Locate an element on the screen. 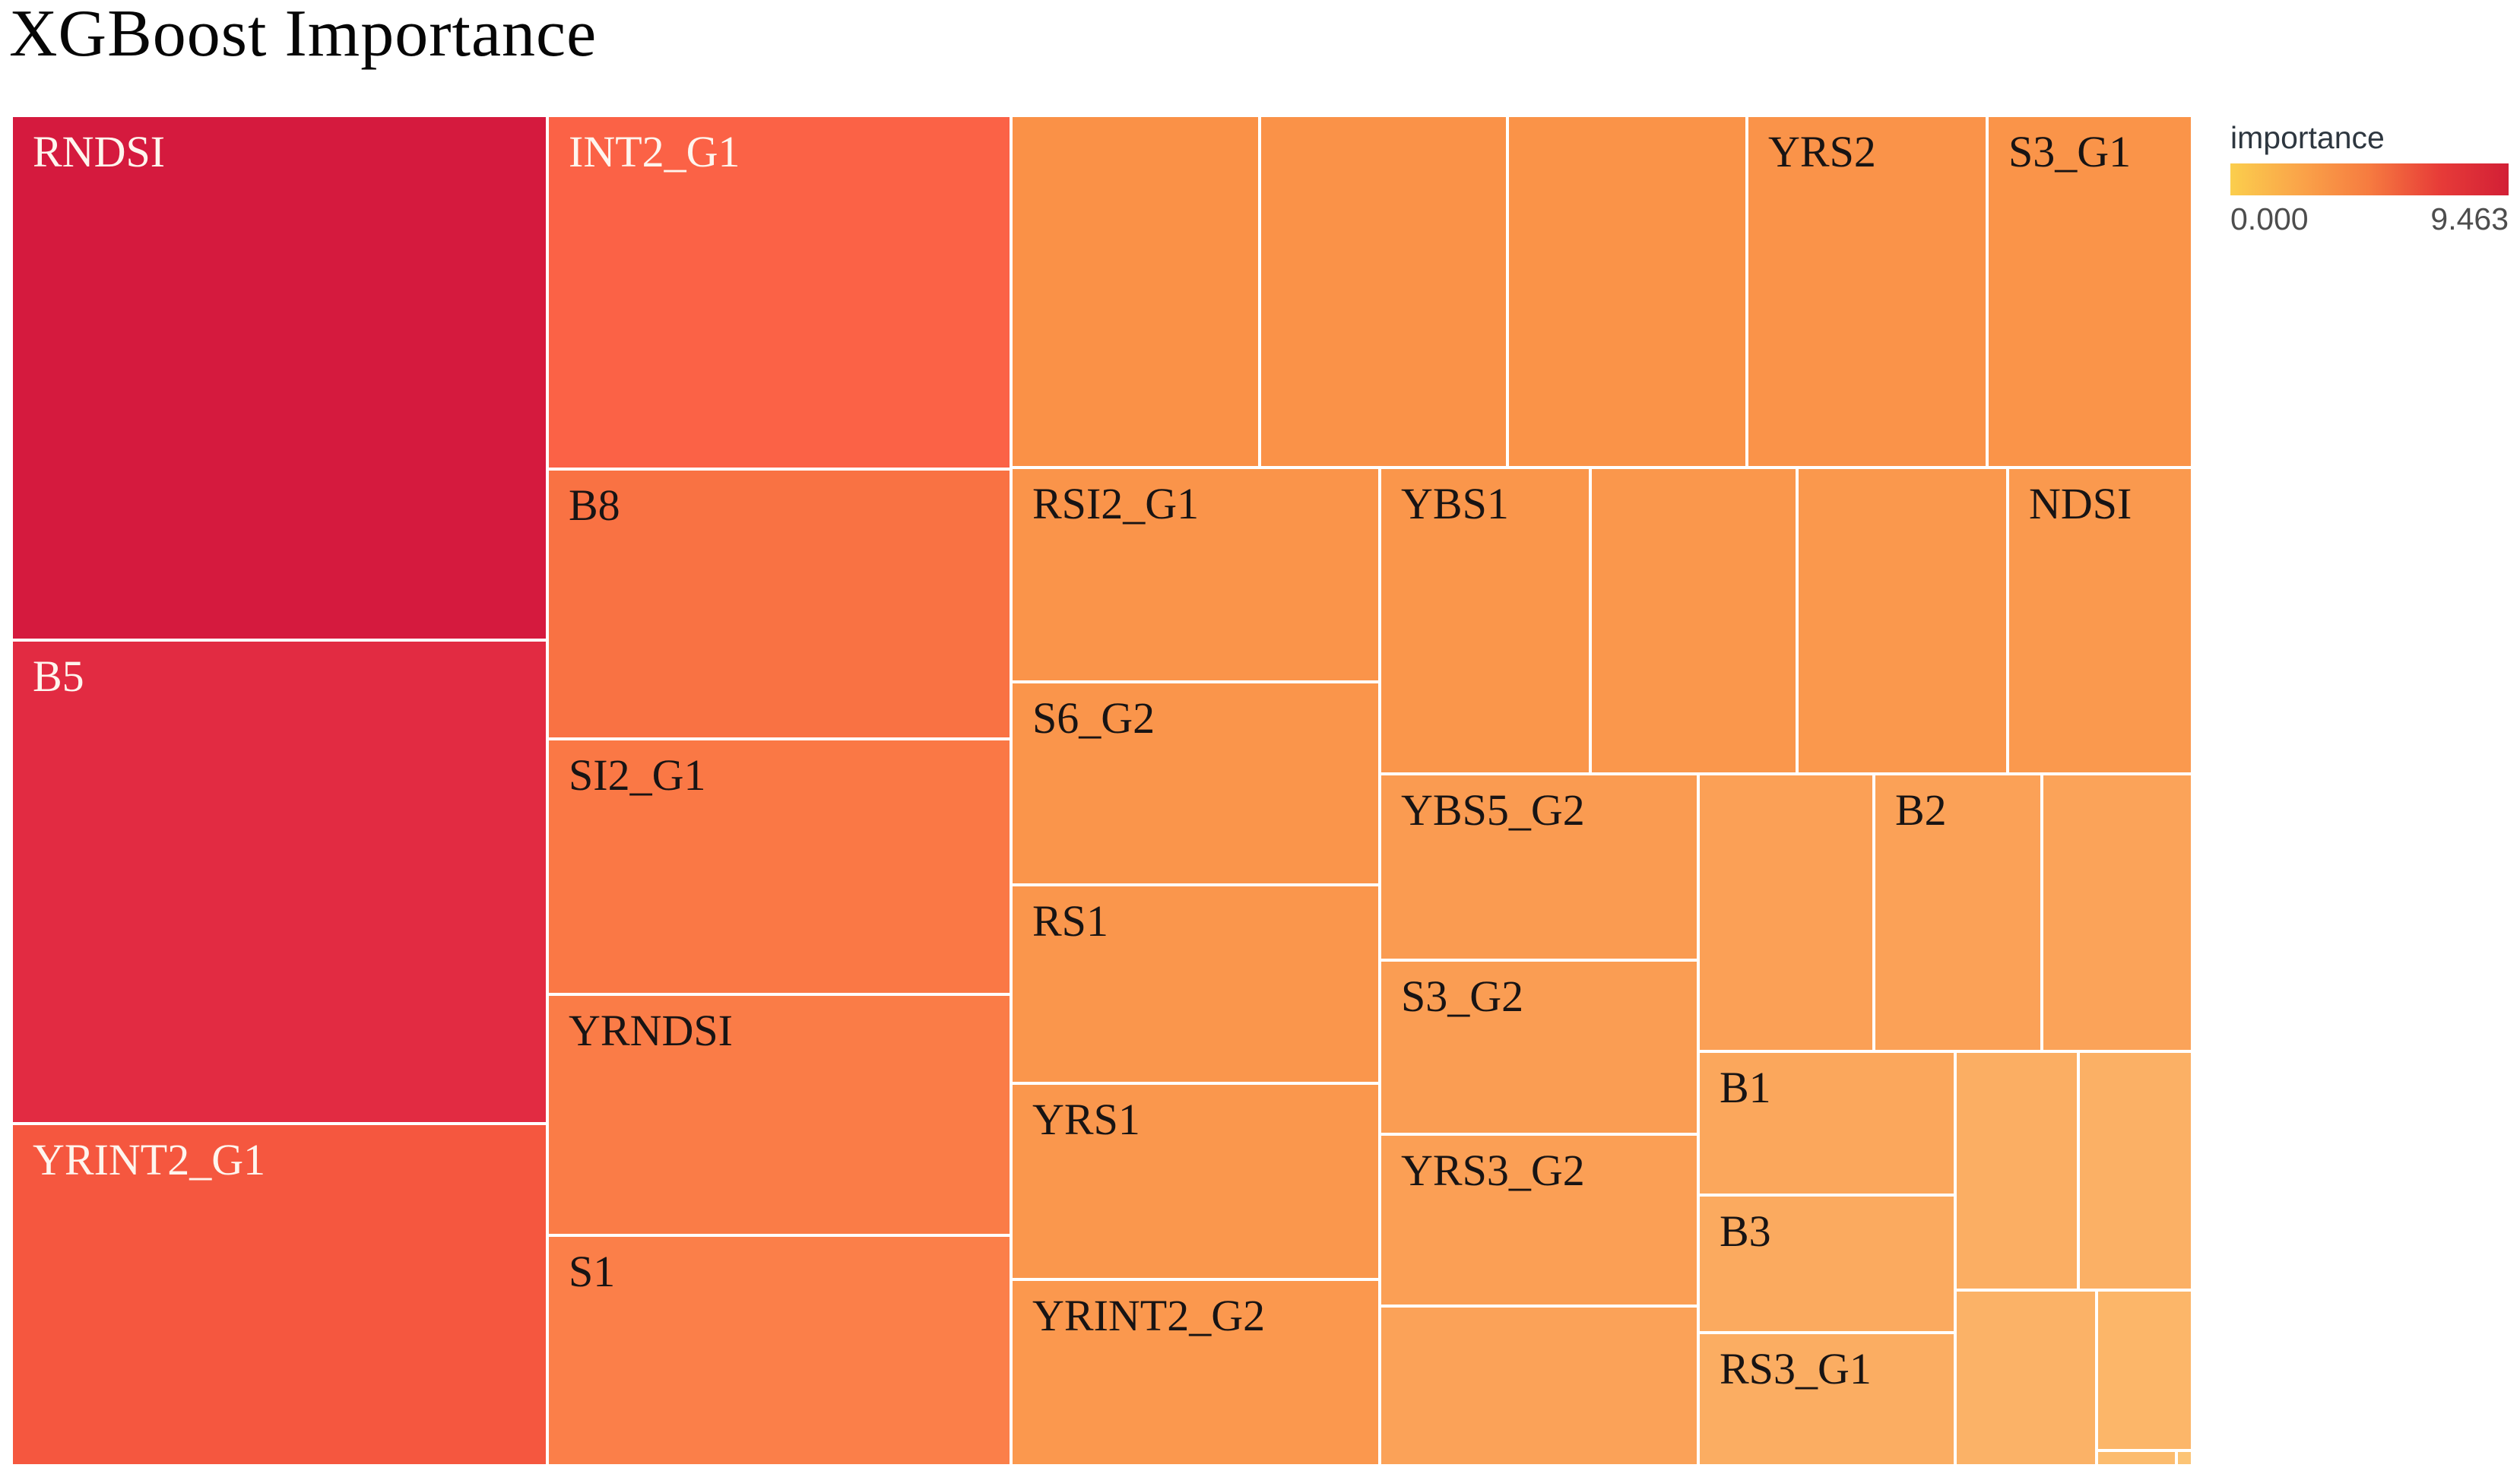 The width and height of the screenshot is (2520, 1471). treemap-cell-RNDSI: RNDSI is located at coordinates (279, 378).